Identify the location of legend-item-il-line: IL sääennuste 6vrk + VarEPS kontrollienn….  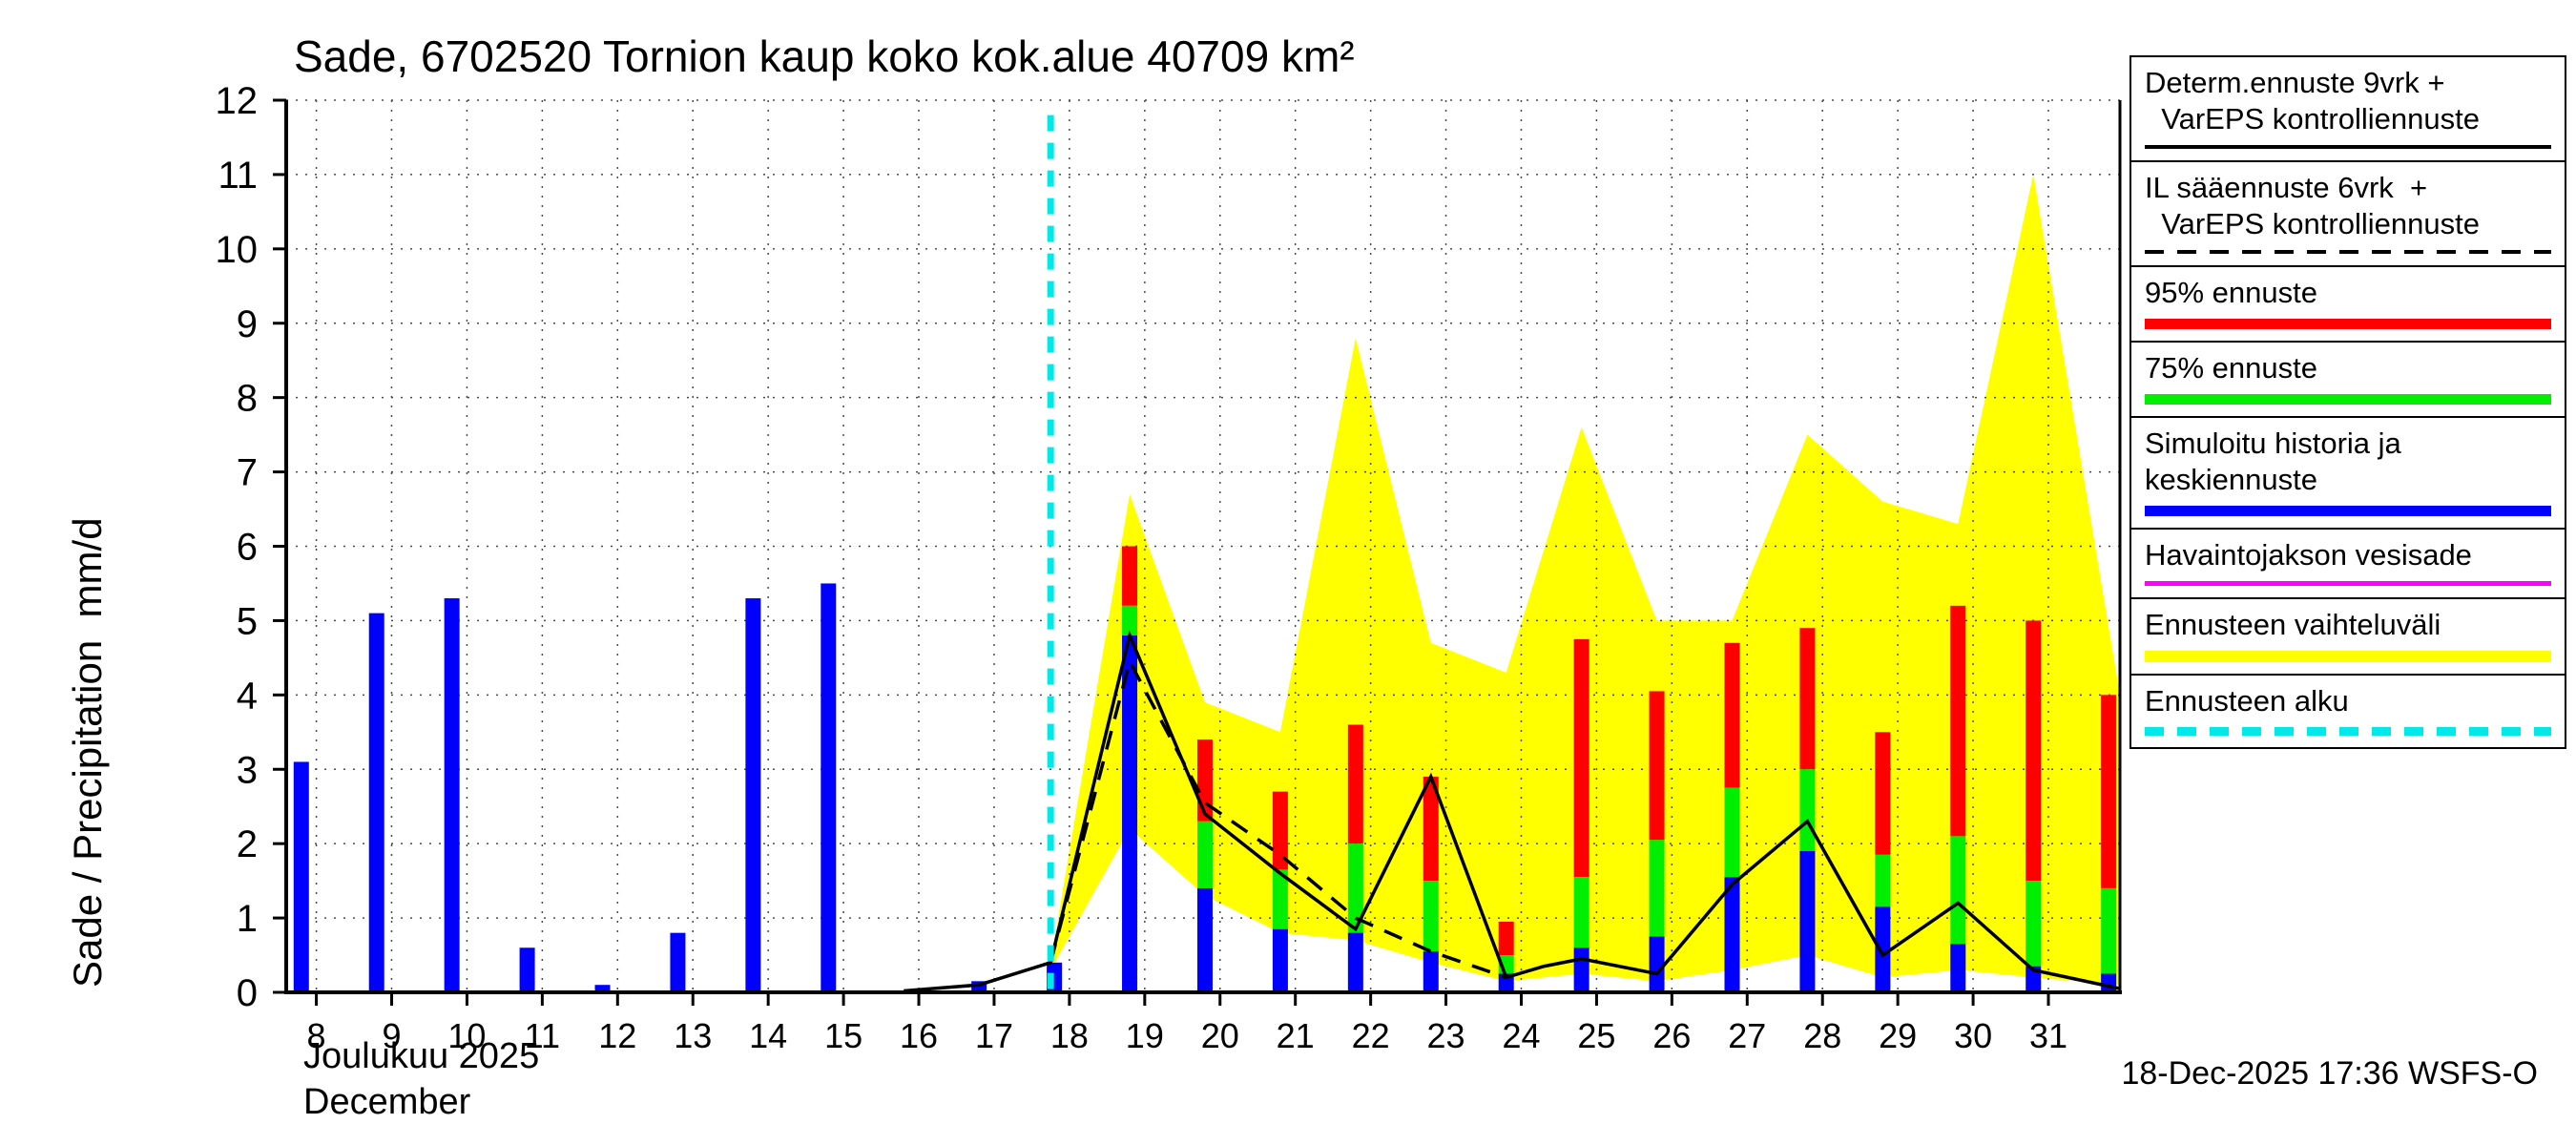
(2347, 213).